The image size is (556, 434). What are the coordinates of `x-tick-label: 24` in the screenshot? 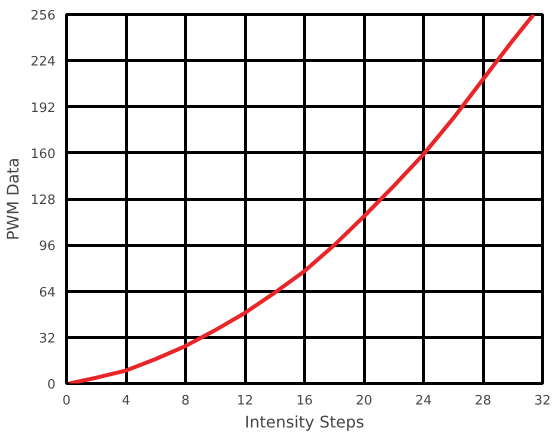 It's located at (423, 401).